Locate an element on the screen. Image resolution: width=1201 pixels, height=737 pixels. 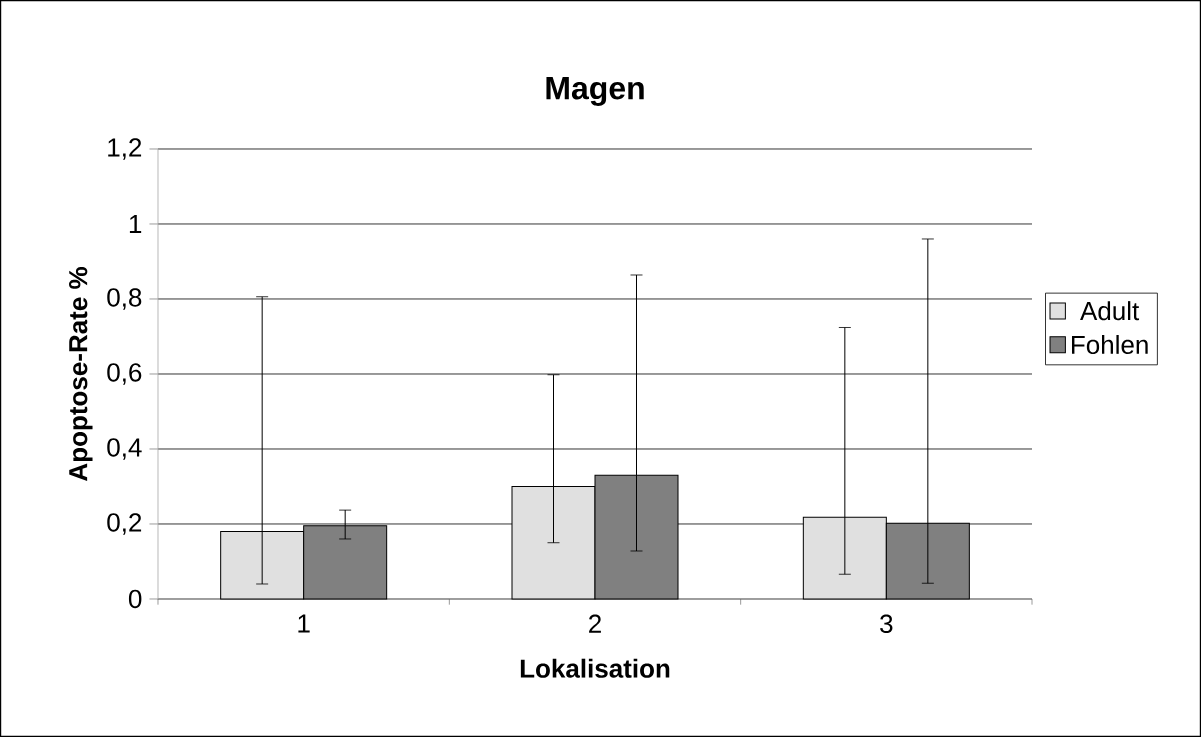
legend-label: Adult is located at coordinates (1110, 311).